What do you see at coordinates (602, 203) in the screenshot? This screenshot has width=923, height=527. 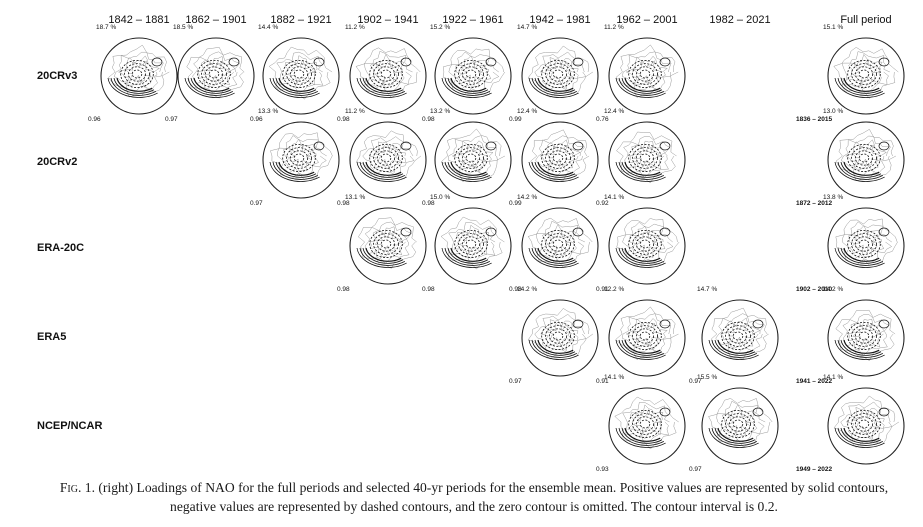 I see `correlation-label: 0.92` at bounding box center [602, 203].